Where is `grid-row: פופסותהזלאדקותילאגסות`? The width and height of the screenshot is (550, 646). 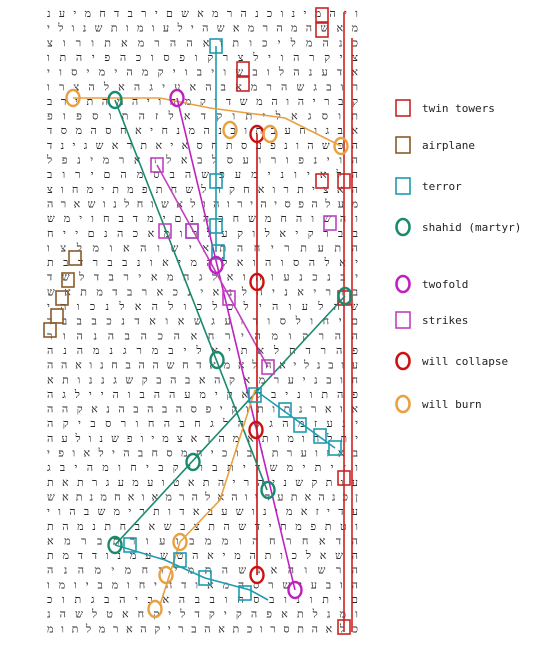 grid-row: פופסותהזלאדקותילאגסות is located at coordinates (202, 116).